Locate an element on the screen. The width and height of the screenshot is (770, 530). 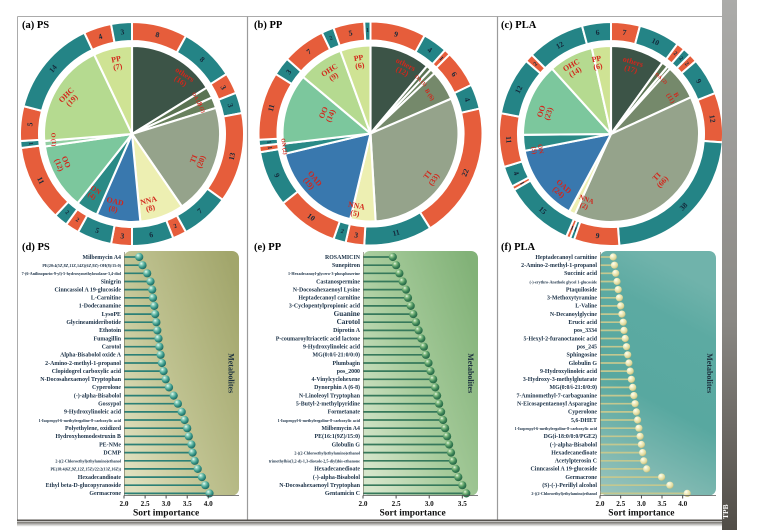
svg-text: DCMP is located at coordinates (112, 453).